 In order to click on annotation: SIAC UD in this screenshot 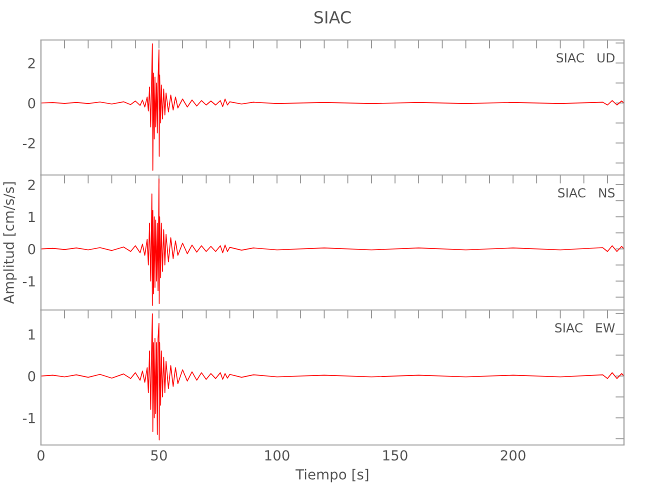, I will do `click(585, 58)`.